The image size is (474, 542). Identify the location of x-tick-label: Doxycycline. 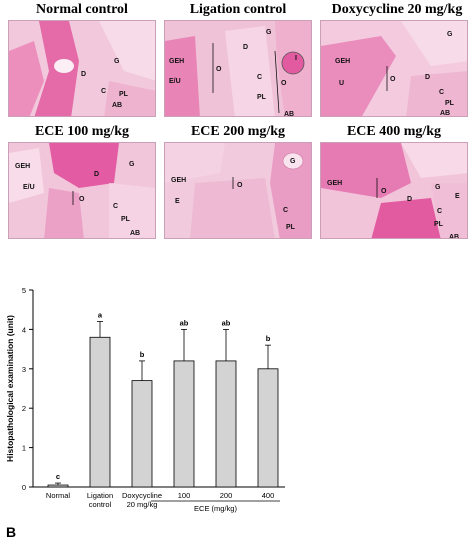
(142, 495).